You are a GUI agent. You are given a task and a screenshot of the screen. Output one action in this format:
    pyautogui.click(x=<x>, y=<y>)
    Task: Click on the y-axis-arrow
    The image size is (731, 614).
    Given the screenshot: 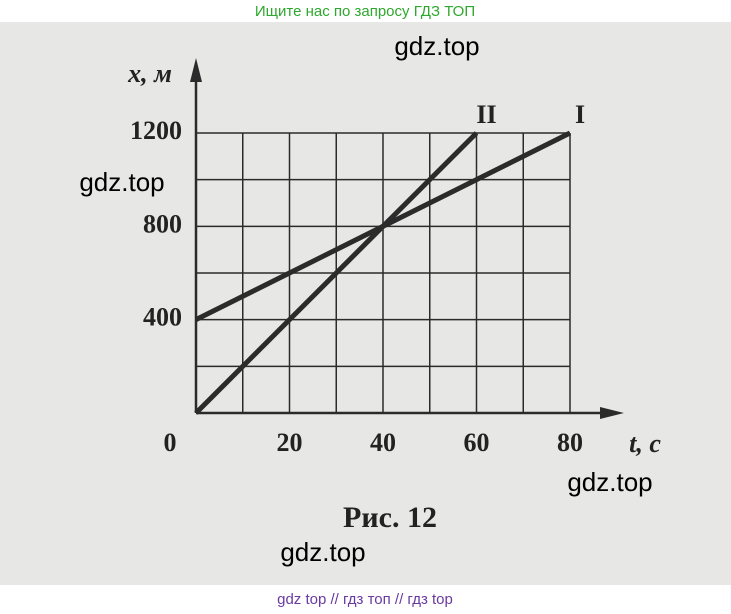 What is the action you would take?
    pyautogui.click(x=196, y=70)
    